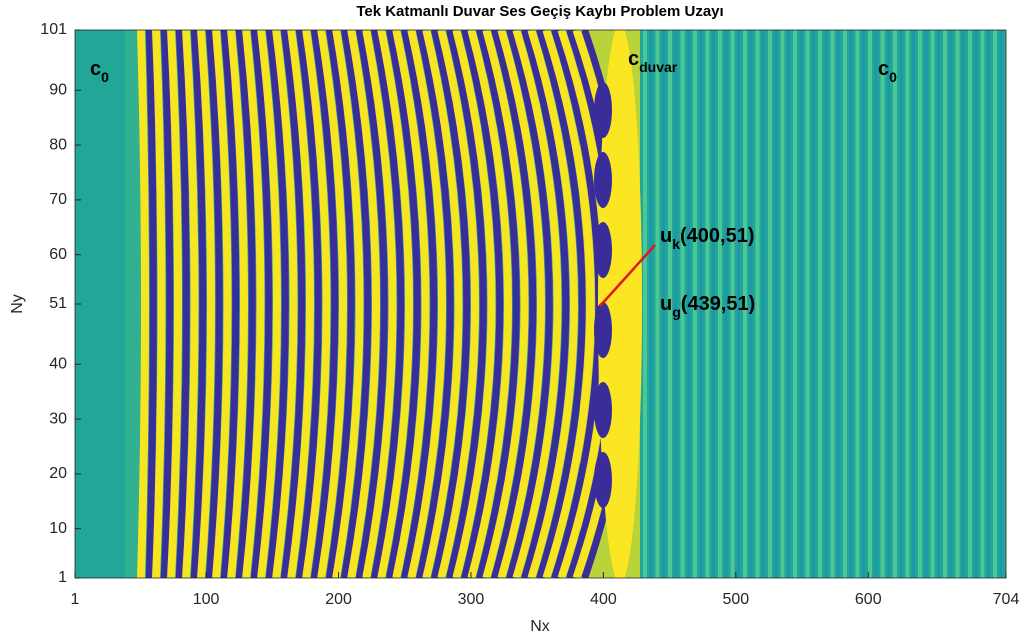  Describe the element at coordinates (676, 244) in the screenshot. I see `annotation-sub: k` at that location.